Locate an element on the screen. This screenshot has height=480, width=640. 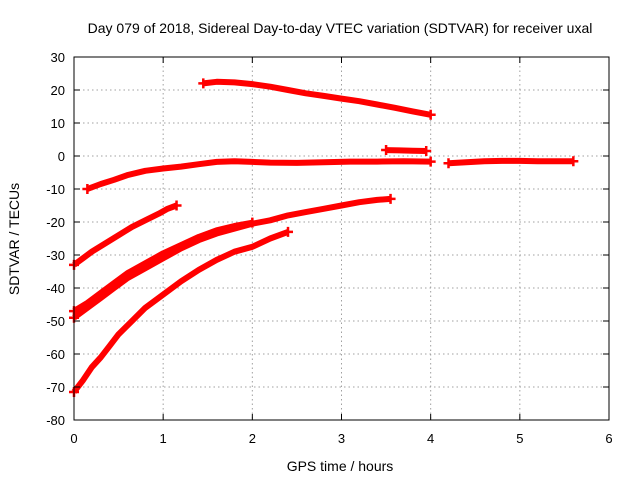
y-tick-label: -10 is located at coordinates (55, 189).